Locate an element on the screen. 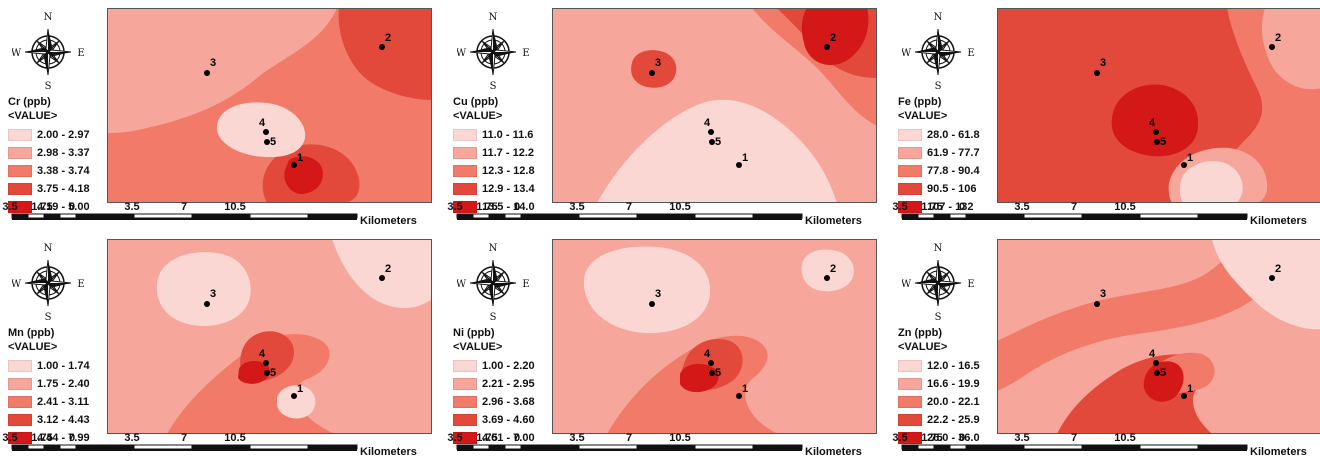  legend-class-label: 61.9 - 77.7 is located at coordinates (953, 153).